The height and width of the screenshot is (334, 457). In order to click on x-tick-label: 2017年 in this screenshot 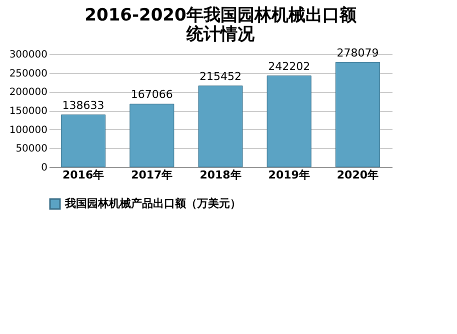, I will do `click(152, 175)`.